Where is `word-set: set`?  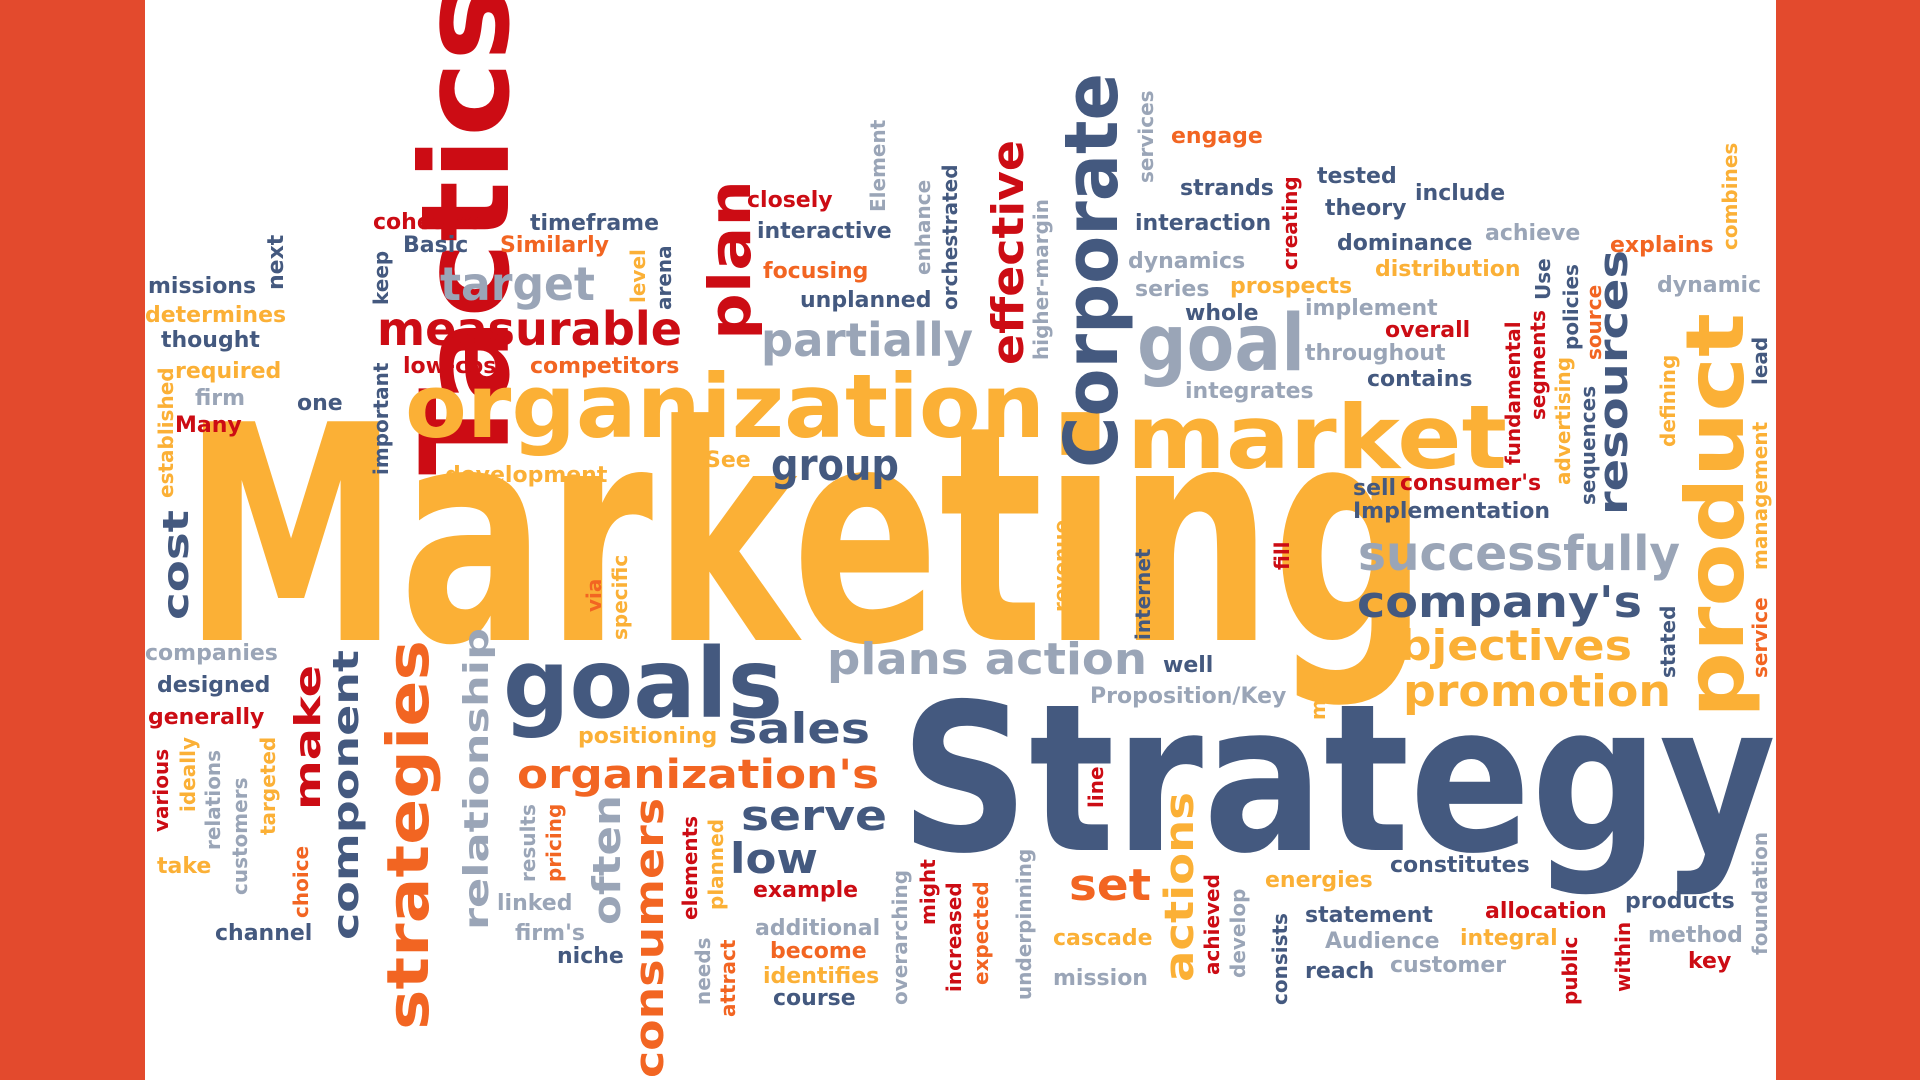
word-set: set is located at coordinates (1110, 885).